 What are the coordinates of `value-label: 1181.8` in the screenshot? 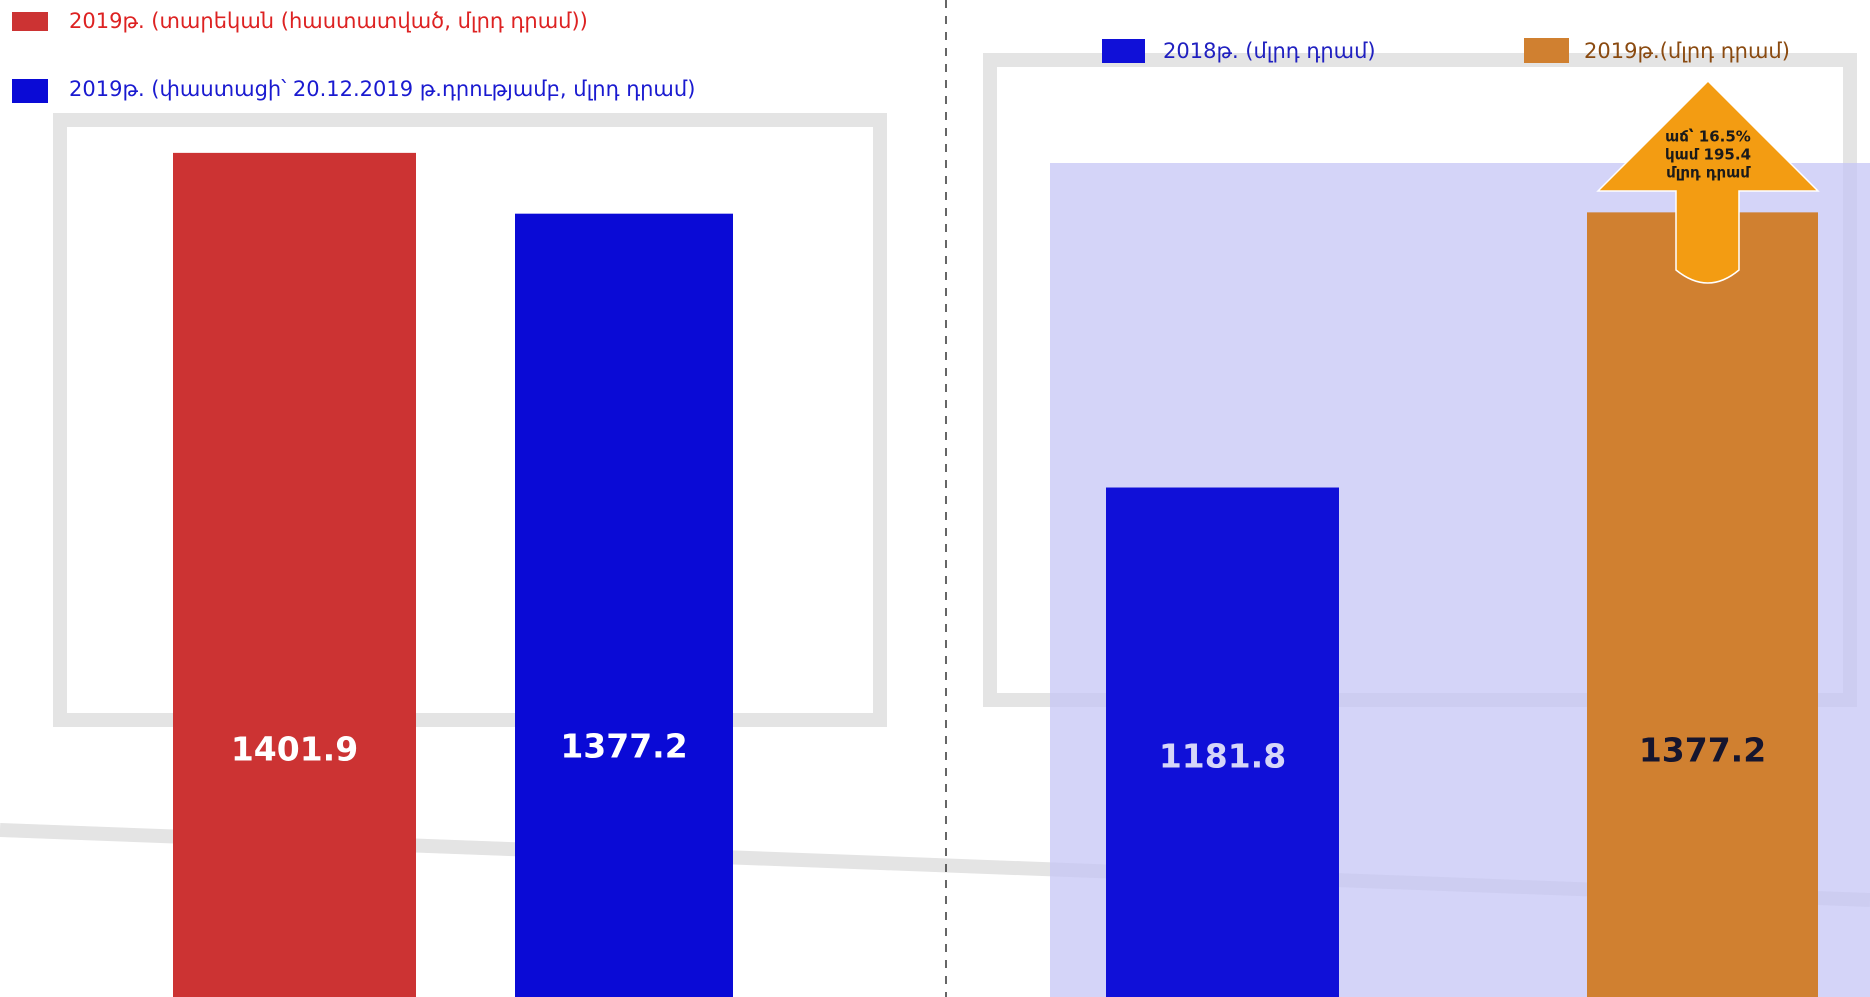 It's located at (1222, 756).